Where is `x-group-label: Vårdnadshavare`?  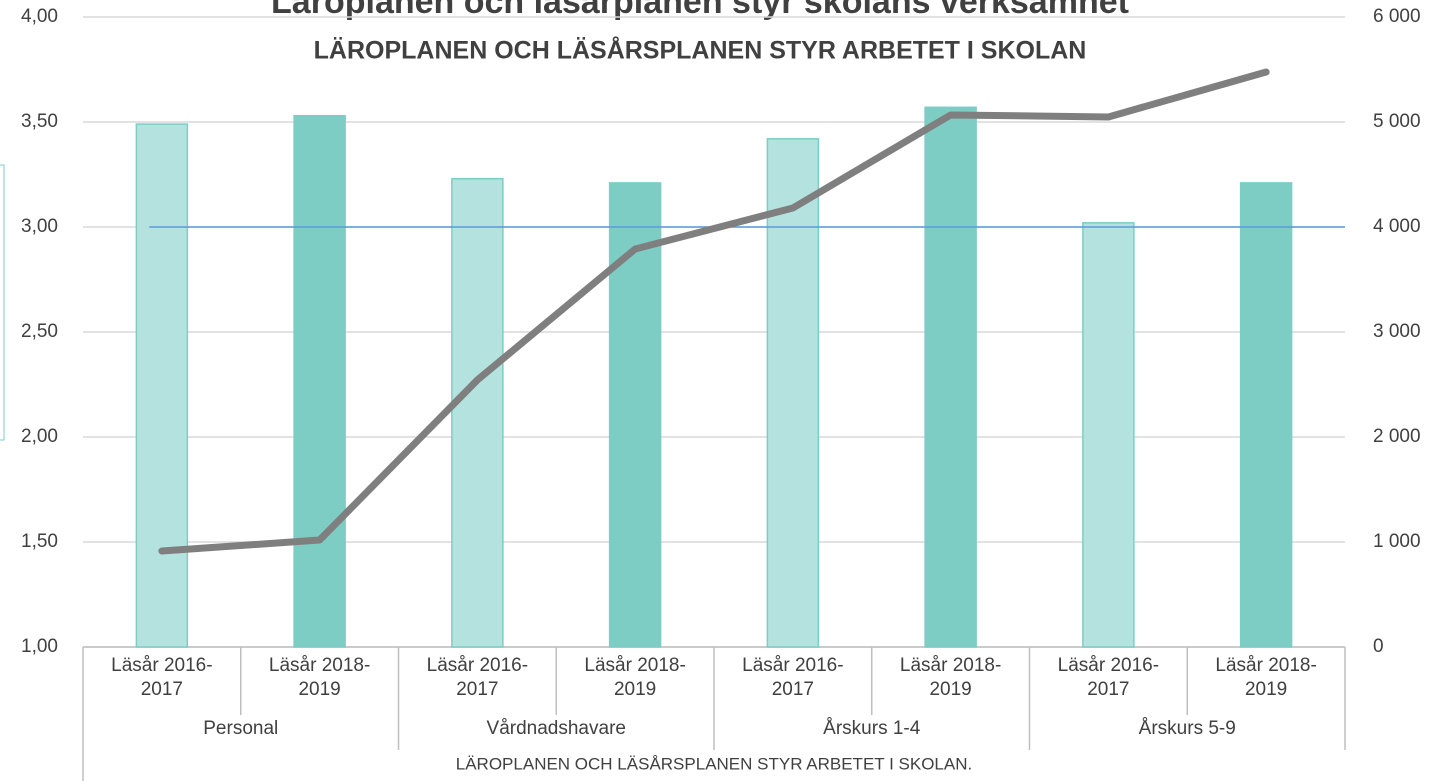 x-group-label: Vårdnadshavare is located at coordinates (556, 728).